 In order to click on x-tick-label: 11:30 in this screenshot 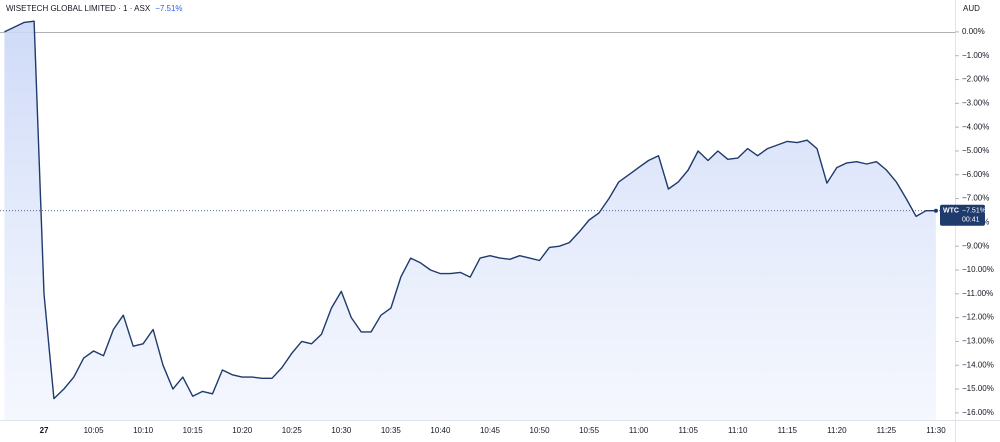, I will do `click(936, 430)`.